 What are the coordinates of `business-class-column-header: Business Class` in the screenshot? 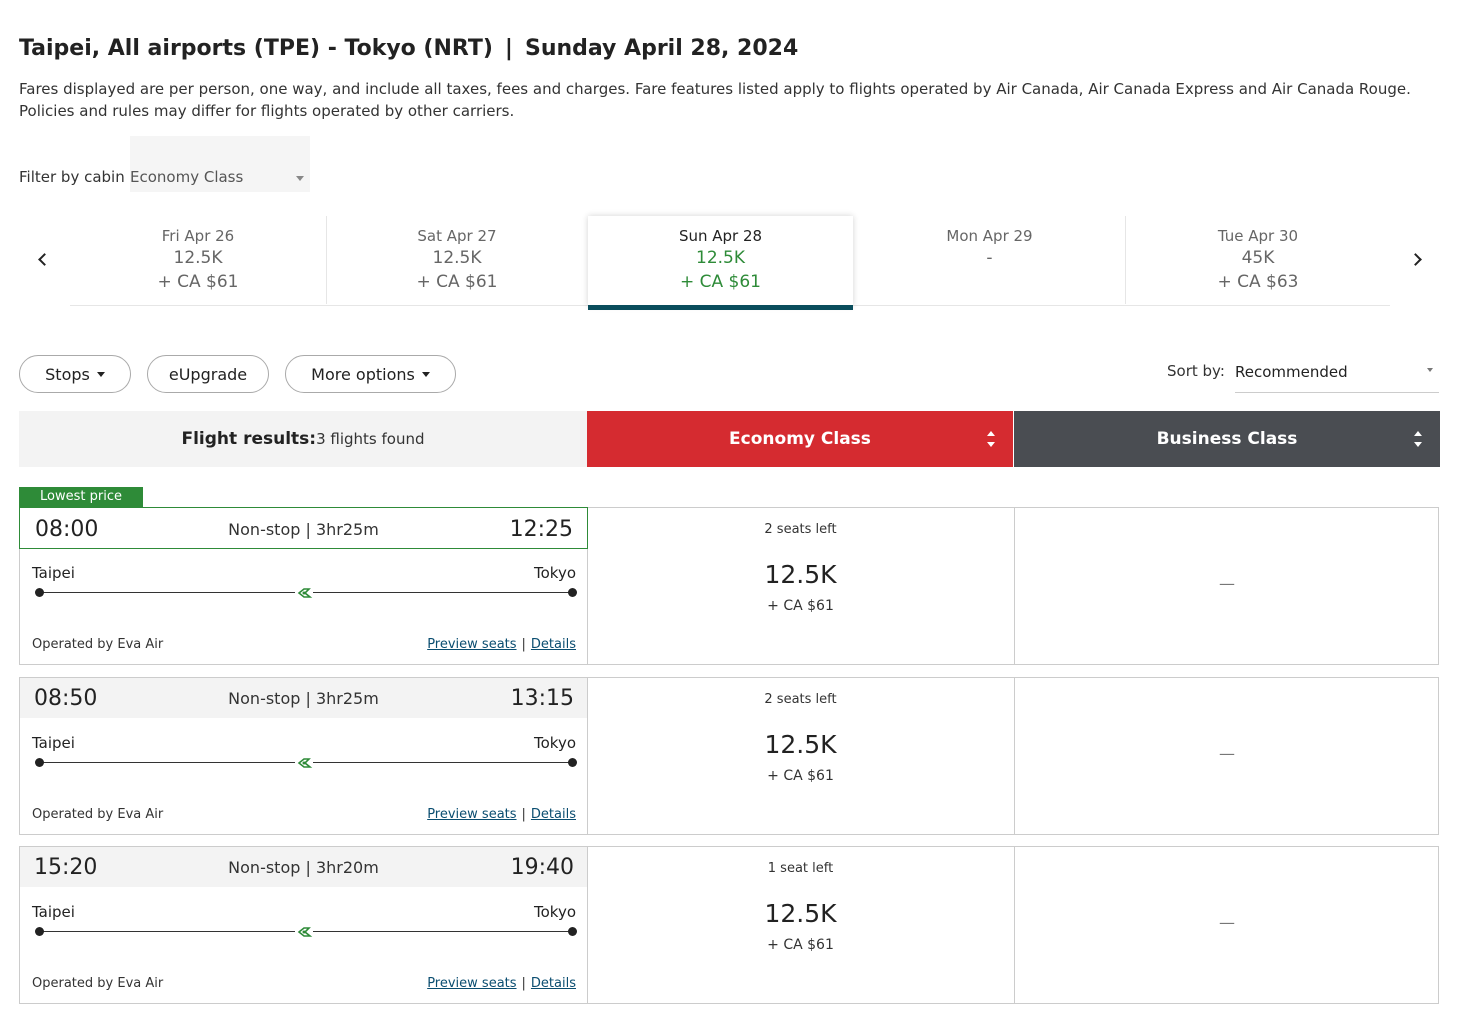 It's located at (1227, 439).